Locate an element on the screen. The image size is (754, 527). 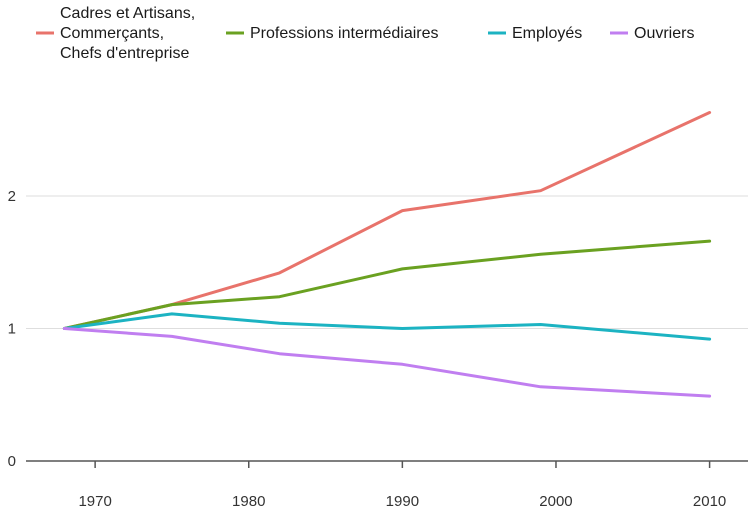
x-tick-label: 1980 is located at coordinates (248, 501).